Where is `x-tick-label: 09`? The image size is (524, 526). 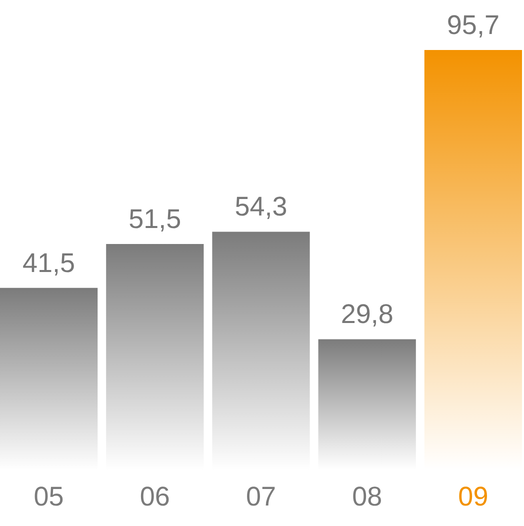 x-tick-label: 09 is located at coordinates (473, 497).